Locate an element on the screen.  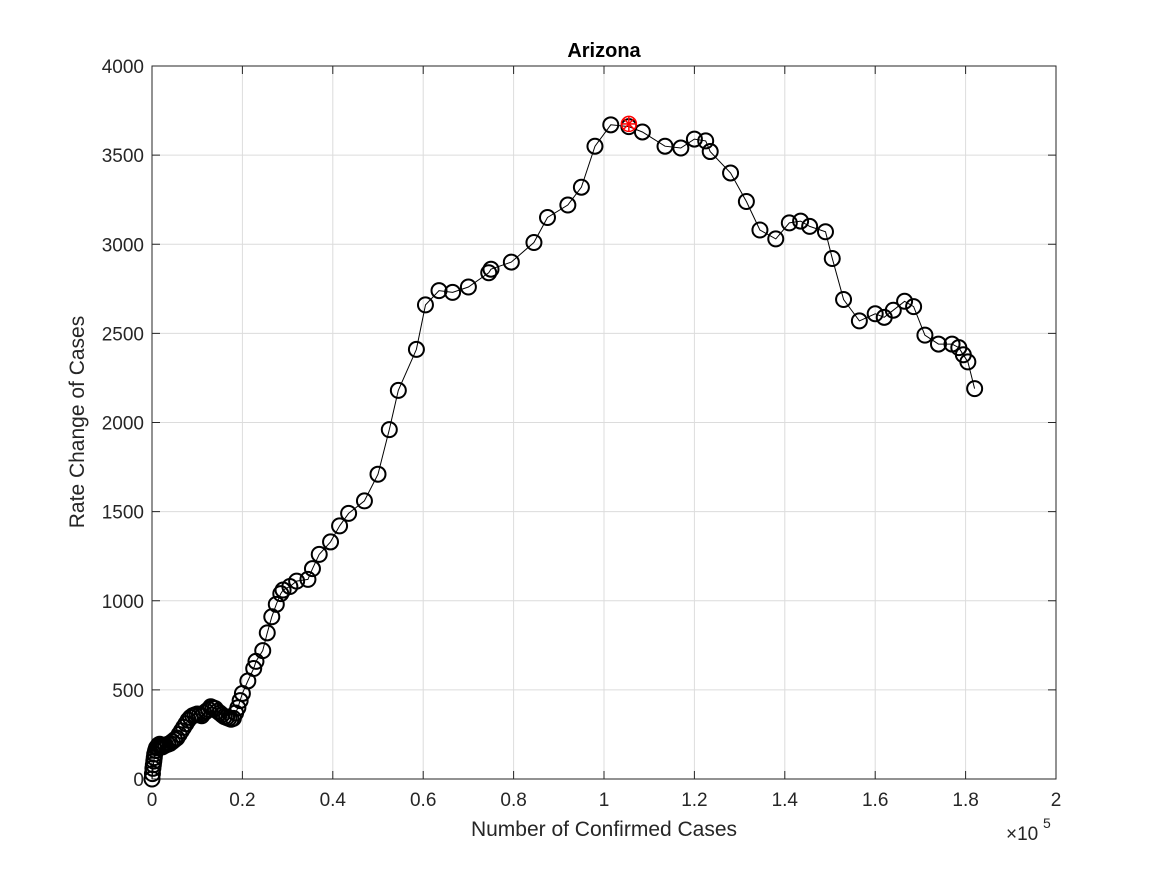
x-axis-exponent: ×10 5 is located at coordinates (1028, 830).